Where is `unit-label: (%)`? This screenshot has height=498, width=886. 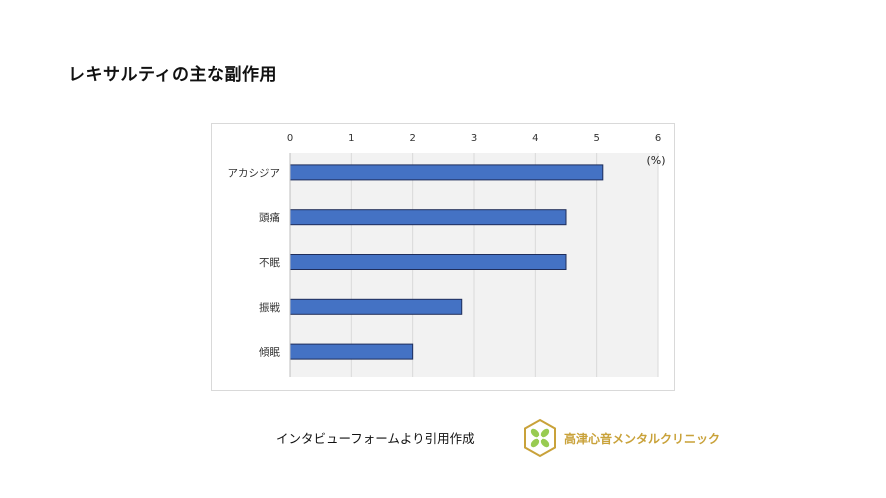 unit-label: (%) is located at coordinates (655, 160).